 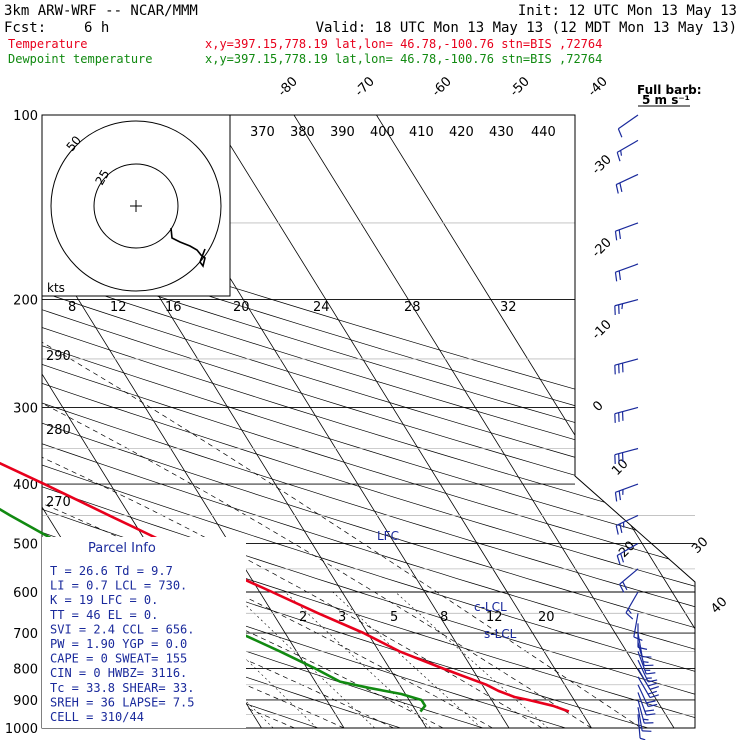 I want to click on isotherm-tick-label: -20, so click(x=602, y=248).